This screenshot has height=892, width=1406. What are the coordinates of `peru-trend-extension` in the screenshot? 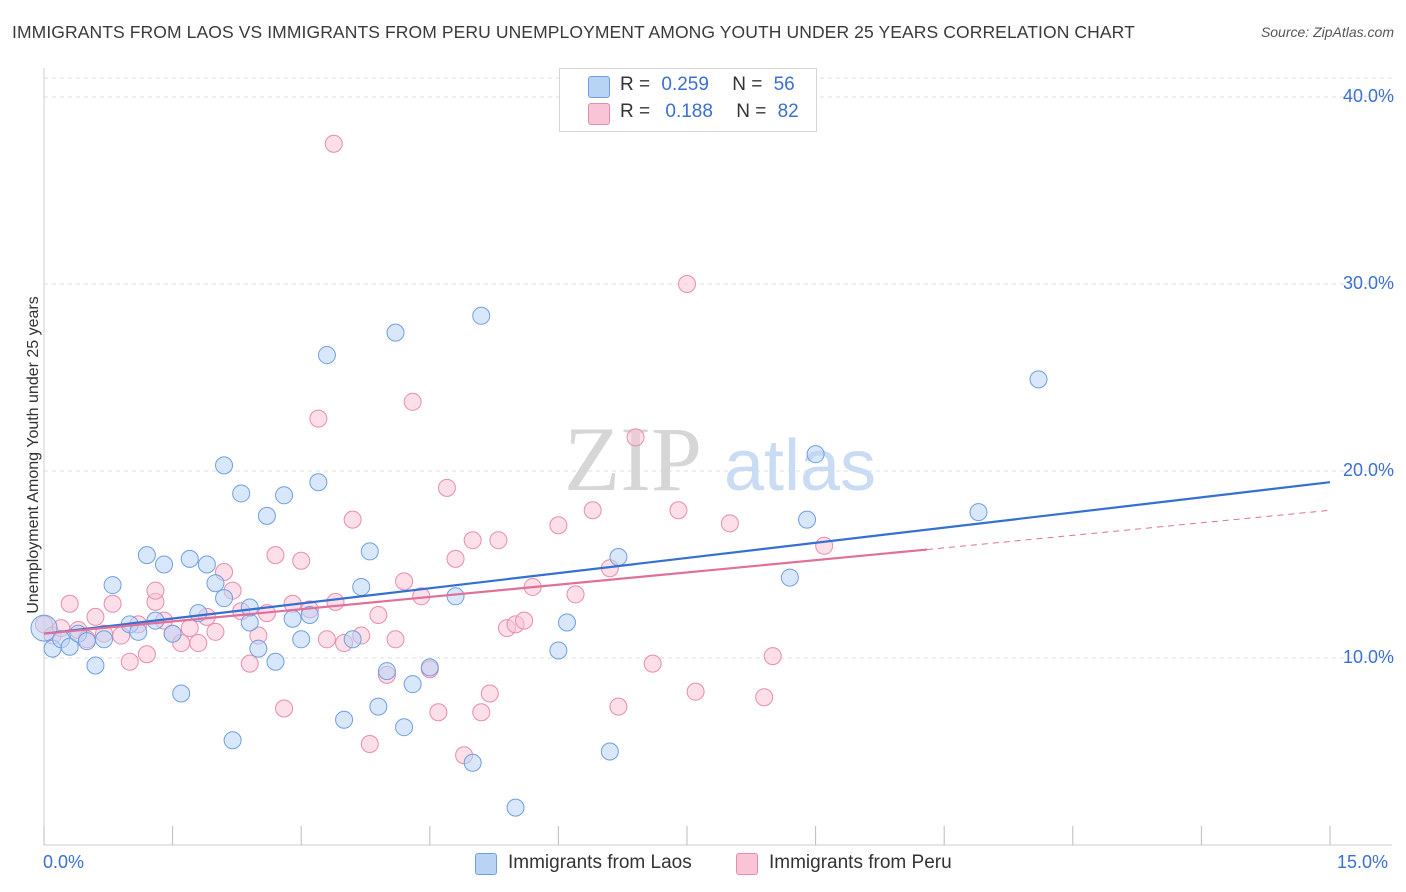 It's located at (1129, 530).